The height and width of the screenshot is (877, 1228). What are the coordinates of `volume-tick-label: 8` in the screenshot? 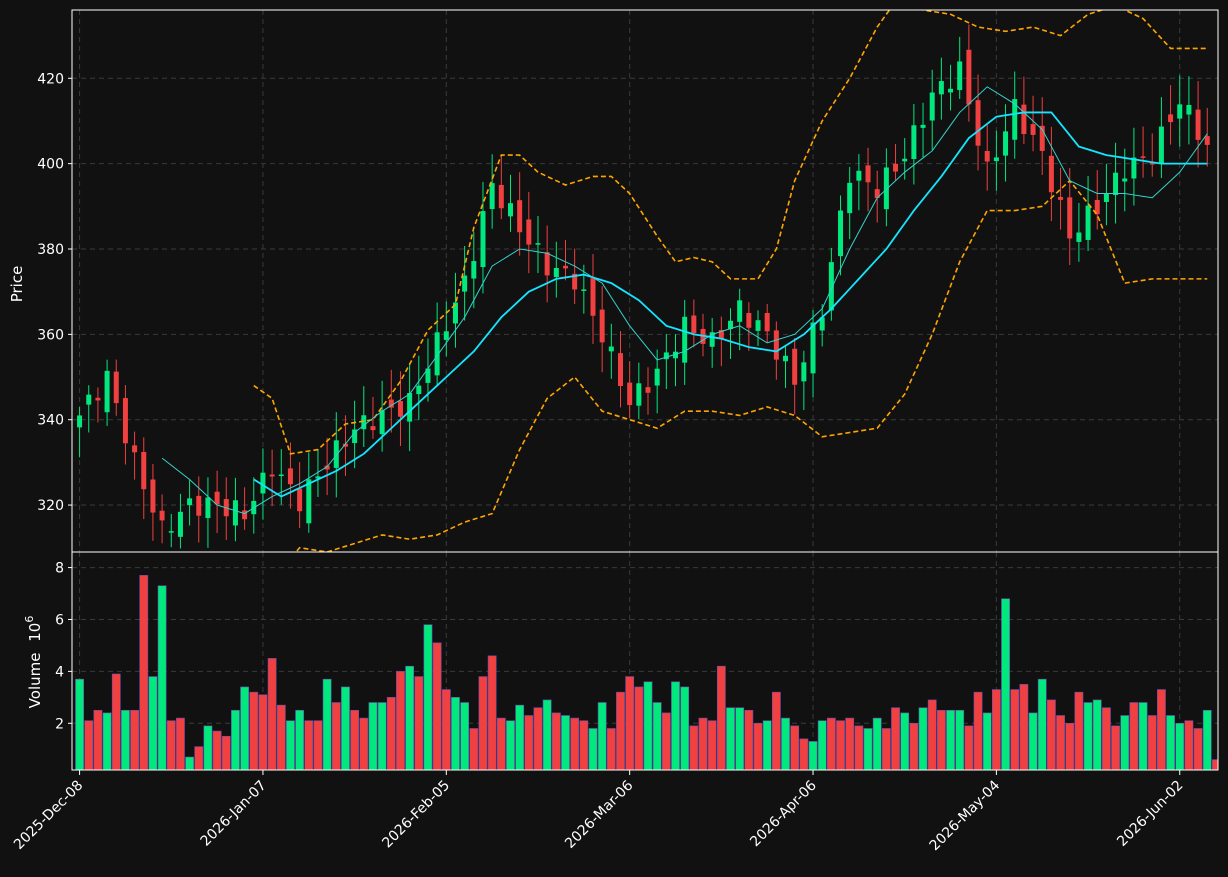 It's located at (59, 569).